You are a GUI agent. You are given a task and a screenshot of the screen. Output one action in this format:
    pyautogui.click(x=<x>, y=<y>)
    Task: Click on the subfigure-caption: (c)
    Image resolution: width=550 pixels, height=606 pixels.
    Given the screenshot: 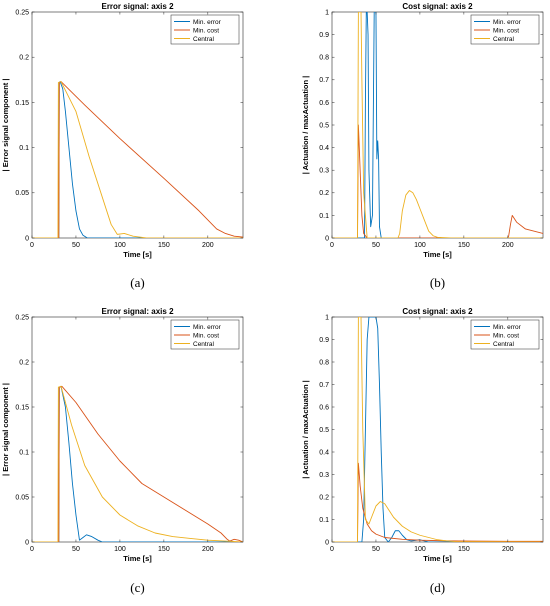 What is the action you would take?
    pyautogui.click(x=137, y=587)
    